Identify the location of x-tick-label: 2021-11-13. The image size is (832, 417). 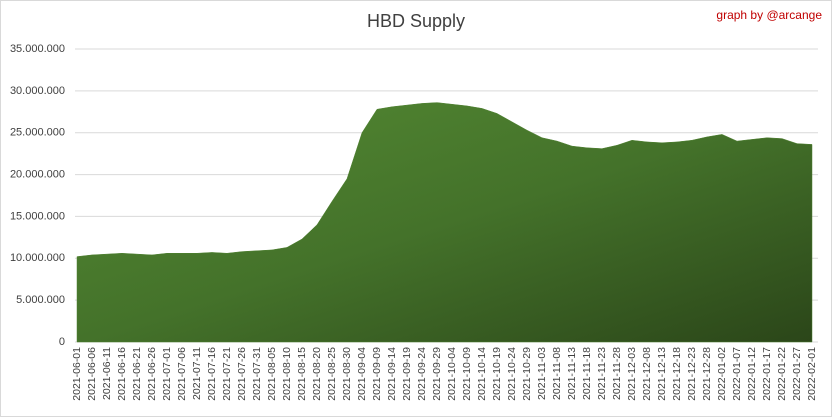
(572, 373).